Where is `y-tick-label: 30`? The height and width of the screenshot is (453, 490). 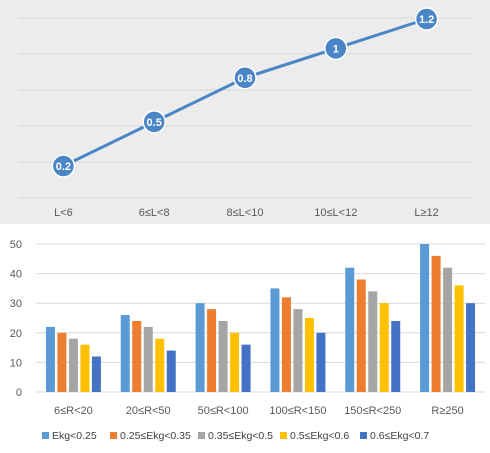
y-tick-label: 30 is located at coordinates (16, 304).